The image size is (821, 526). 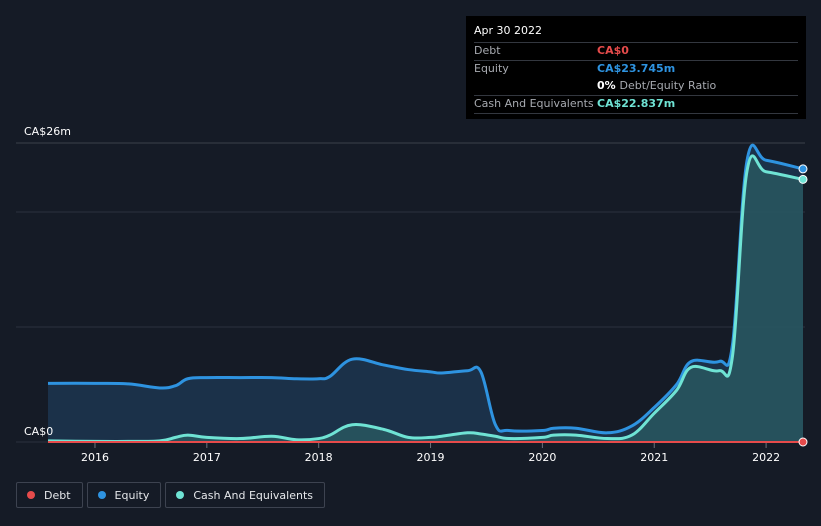 I want to click on tooltip-debt-label: Debt, so click(x=487, y=50).